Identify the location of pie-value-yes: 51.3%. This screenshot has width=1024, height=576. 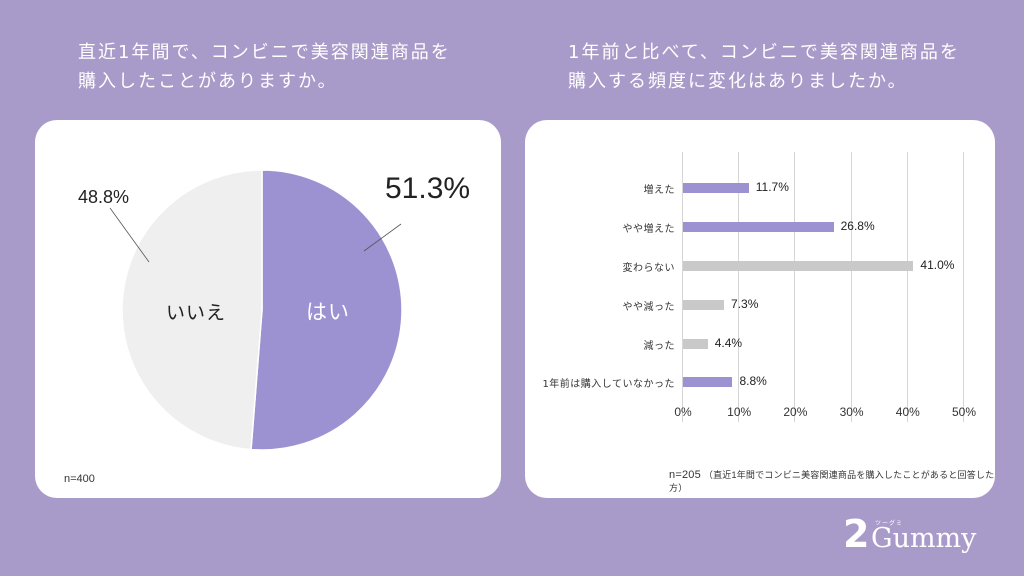
(428, 188).